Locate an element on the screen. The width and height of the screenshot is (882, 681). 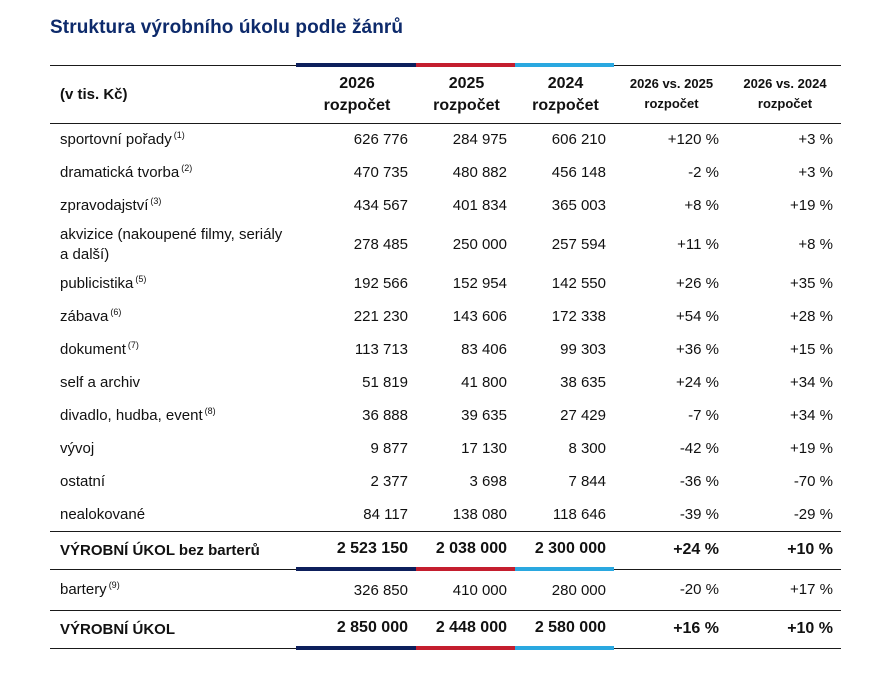
genre-label: publicistika (5) is located at coordinates (173, 283).